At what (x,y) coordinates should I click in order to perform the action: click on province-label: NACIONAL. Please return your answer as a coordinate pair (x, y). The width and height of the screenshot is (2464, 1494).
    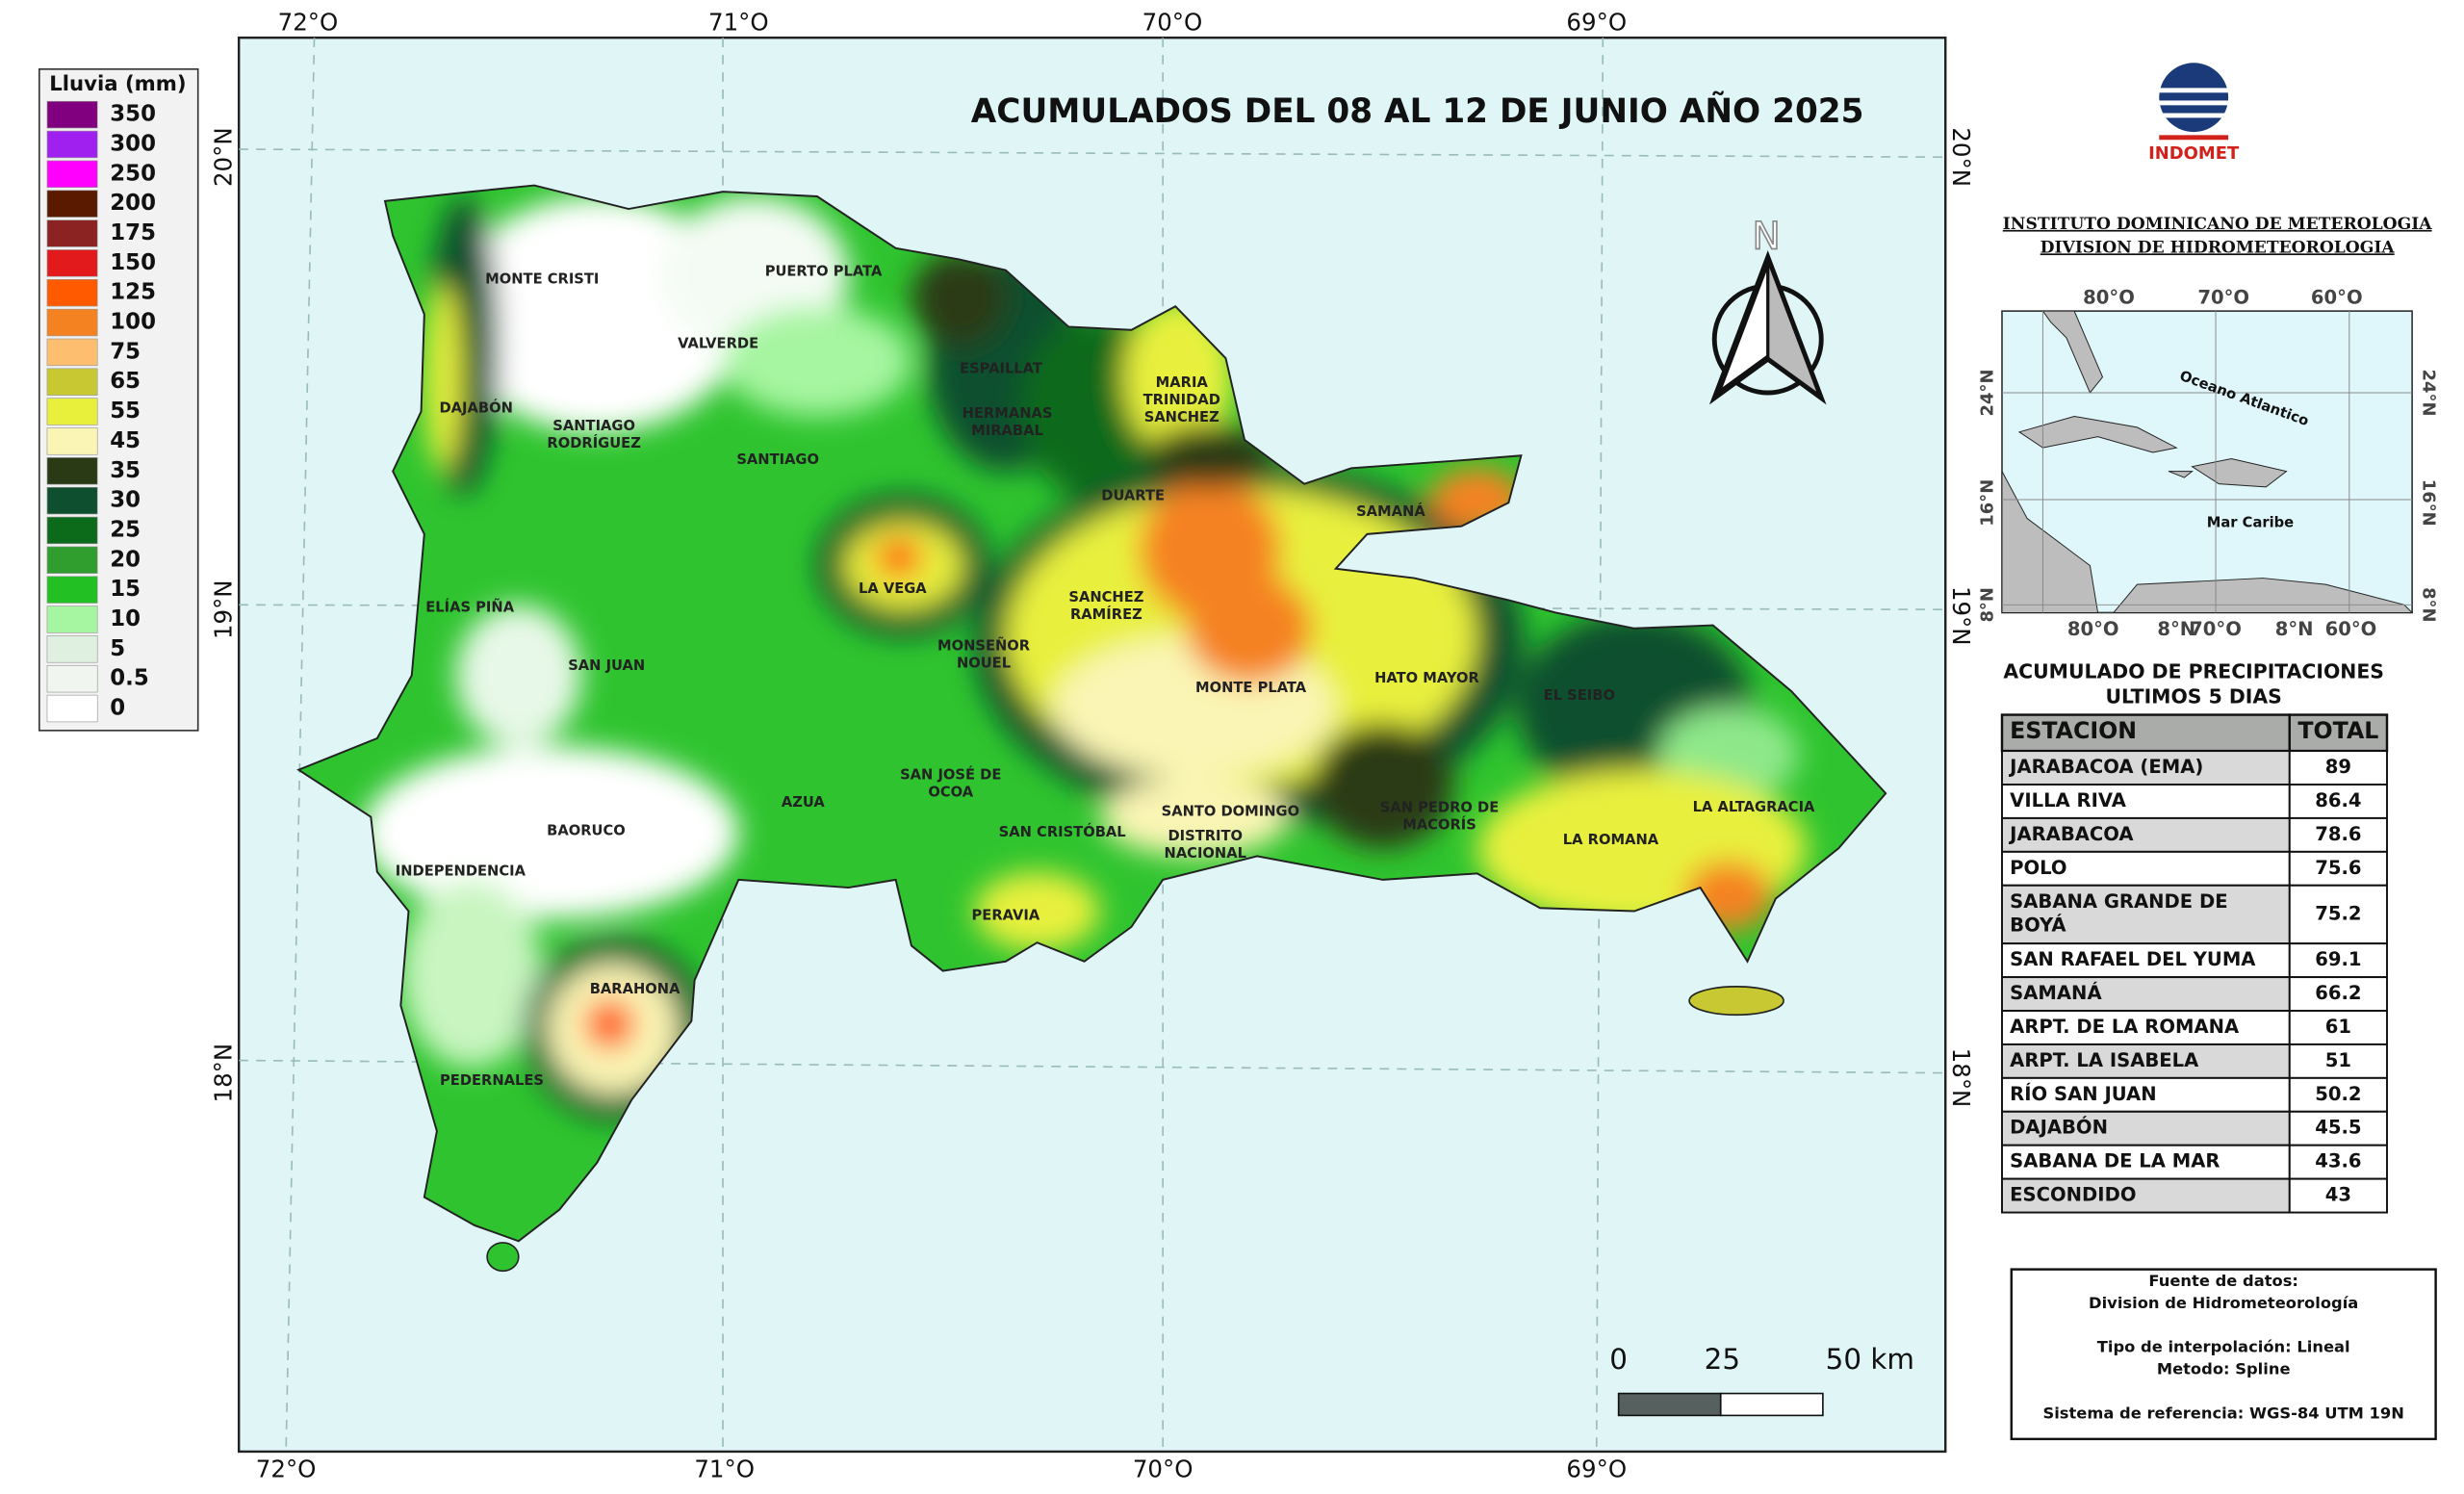
    Looking at the image, I should click on (1205, 854).